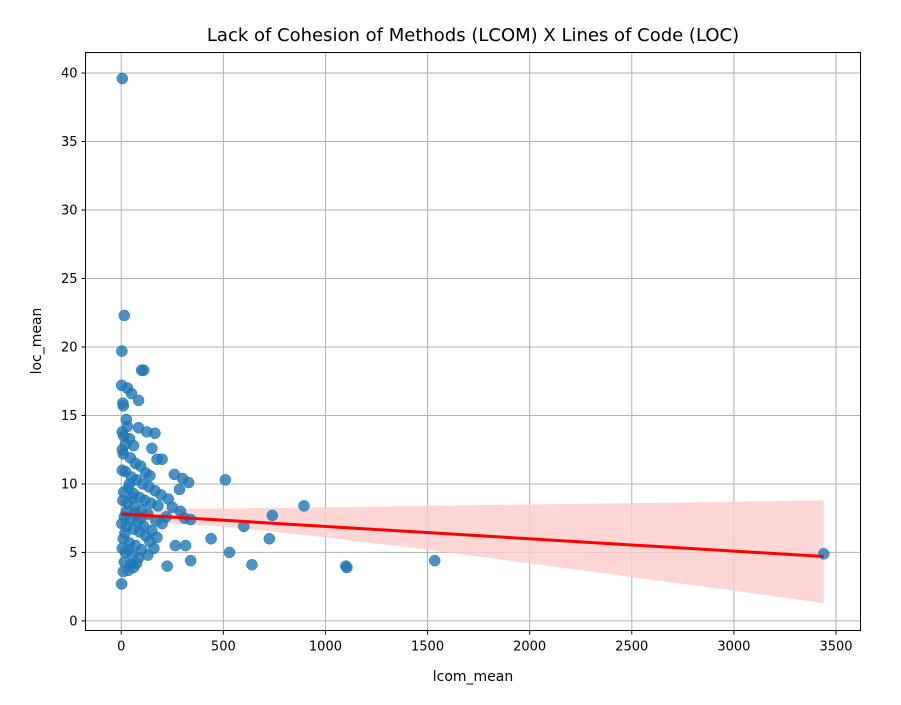 Image resolution: width=901 pixels, height=705 pixels. I want to click on regression-line-group, so click(472, 535).